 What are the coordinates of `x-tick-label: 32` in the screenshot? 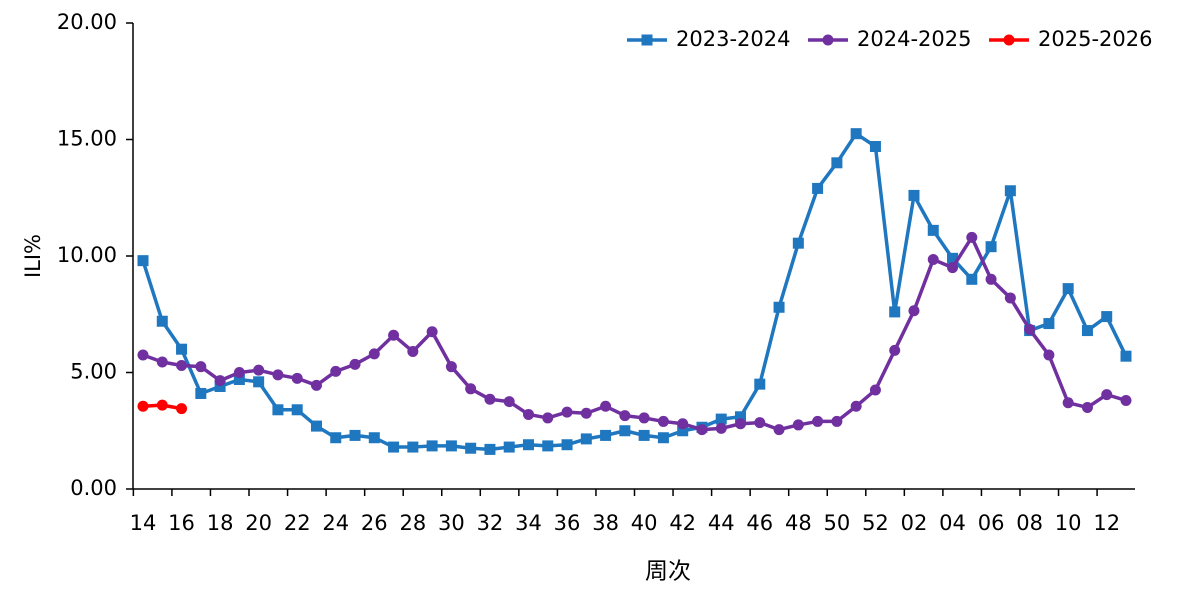 It's located at (490, 523).